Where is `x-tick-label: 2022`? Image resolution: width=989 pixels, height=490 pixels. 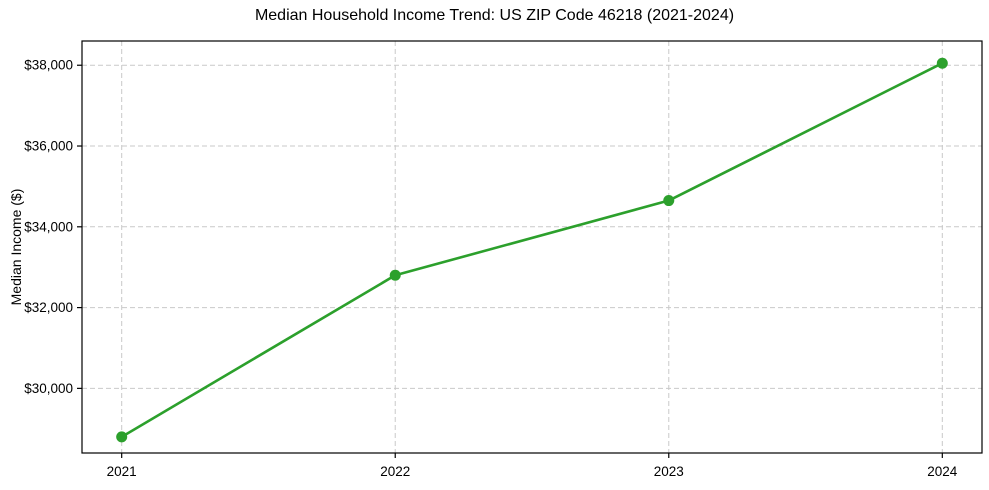 x-tick-label: 2022 is located at coordinates (395, 471).